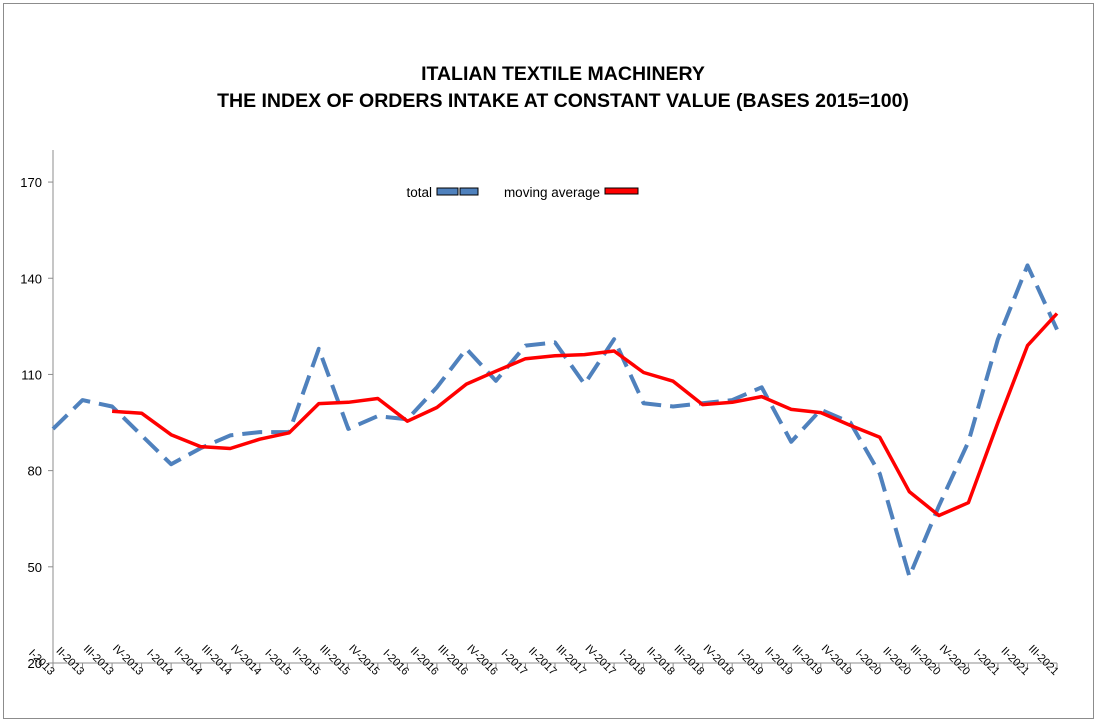 The height and width of the screenshot is (723, 1099). What do you see at coordinates (334, 660) in the screenshot?
I see `x-tick-label: III-2015` at bounding box center [334, 660].